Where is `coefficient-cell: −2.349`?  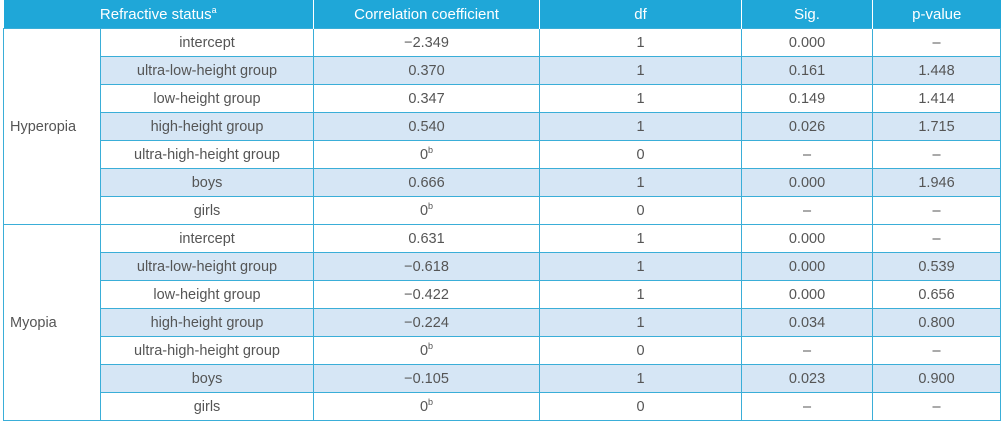
coefficient-cell: −2.349 is located at coordinates (427, 42).